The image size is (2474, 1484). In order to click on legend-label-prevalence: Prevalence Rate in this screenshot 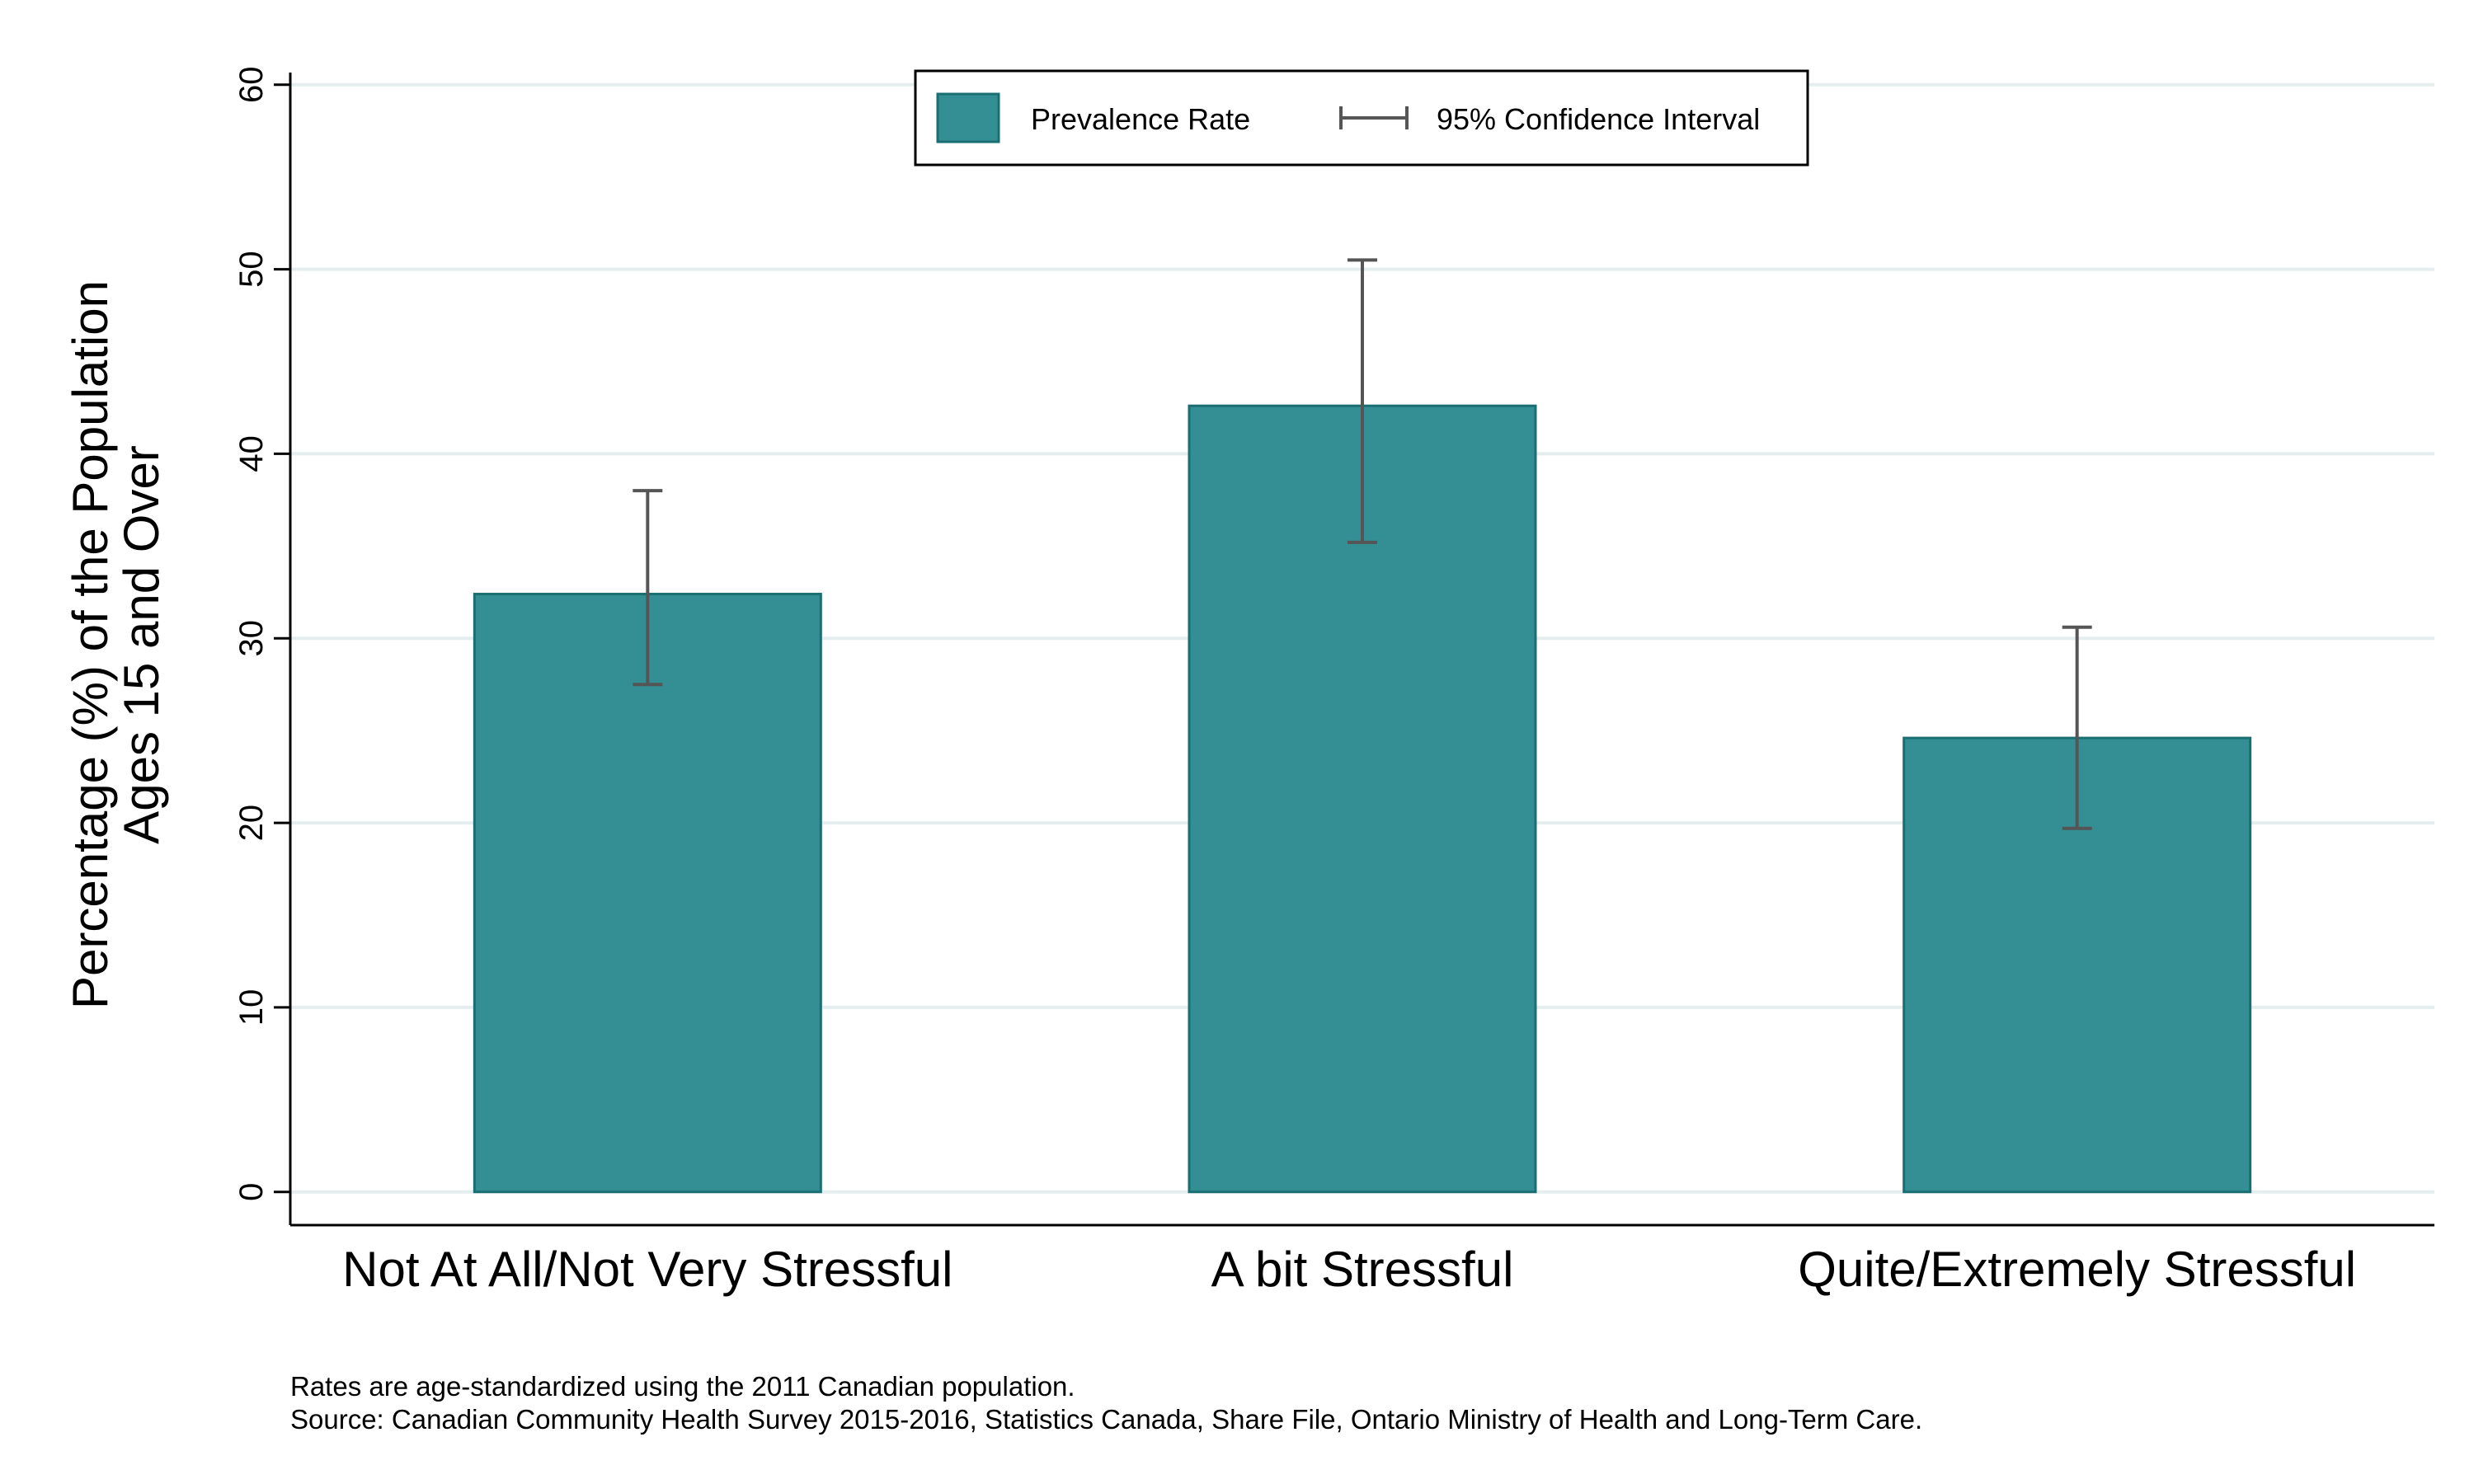, I will do `click(1140, 119)`.